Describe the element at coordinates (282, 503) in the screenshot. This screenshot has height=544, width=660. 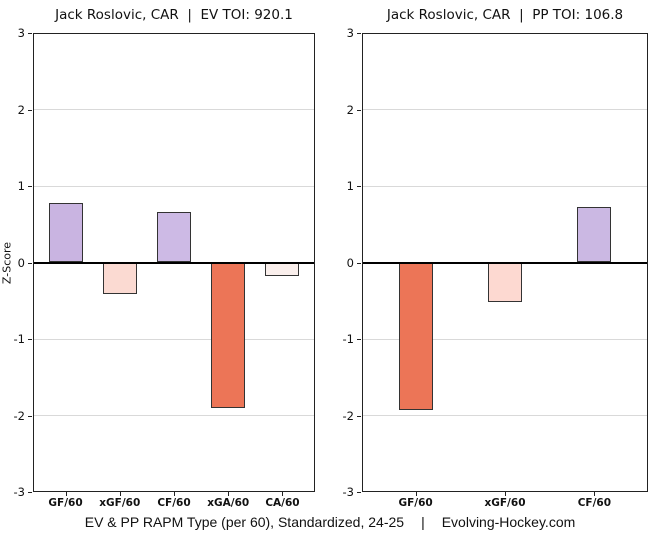
I see `x-tick-label-ca-60: CA/60` at that location.